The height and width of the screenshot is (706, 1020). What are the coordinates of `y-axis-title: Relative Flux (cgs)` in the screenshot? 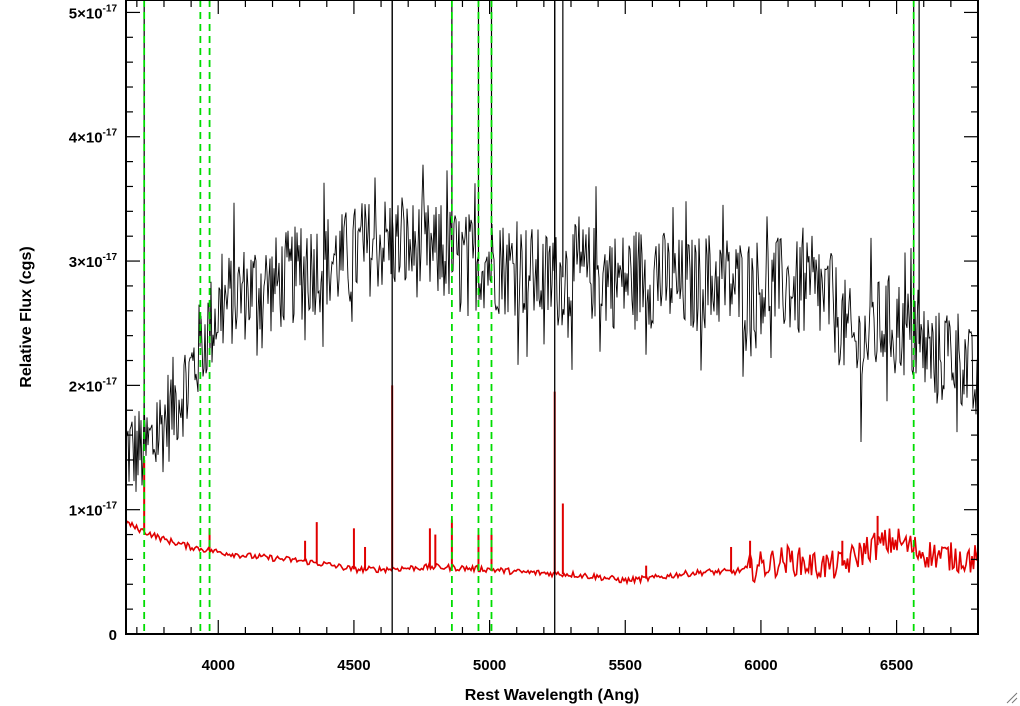 It's located at (26, 316).